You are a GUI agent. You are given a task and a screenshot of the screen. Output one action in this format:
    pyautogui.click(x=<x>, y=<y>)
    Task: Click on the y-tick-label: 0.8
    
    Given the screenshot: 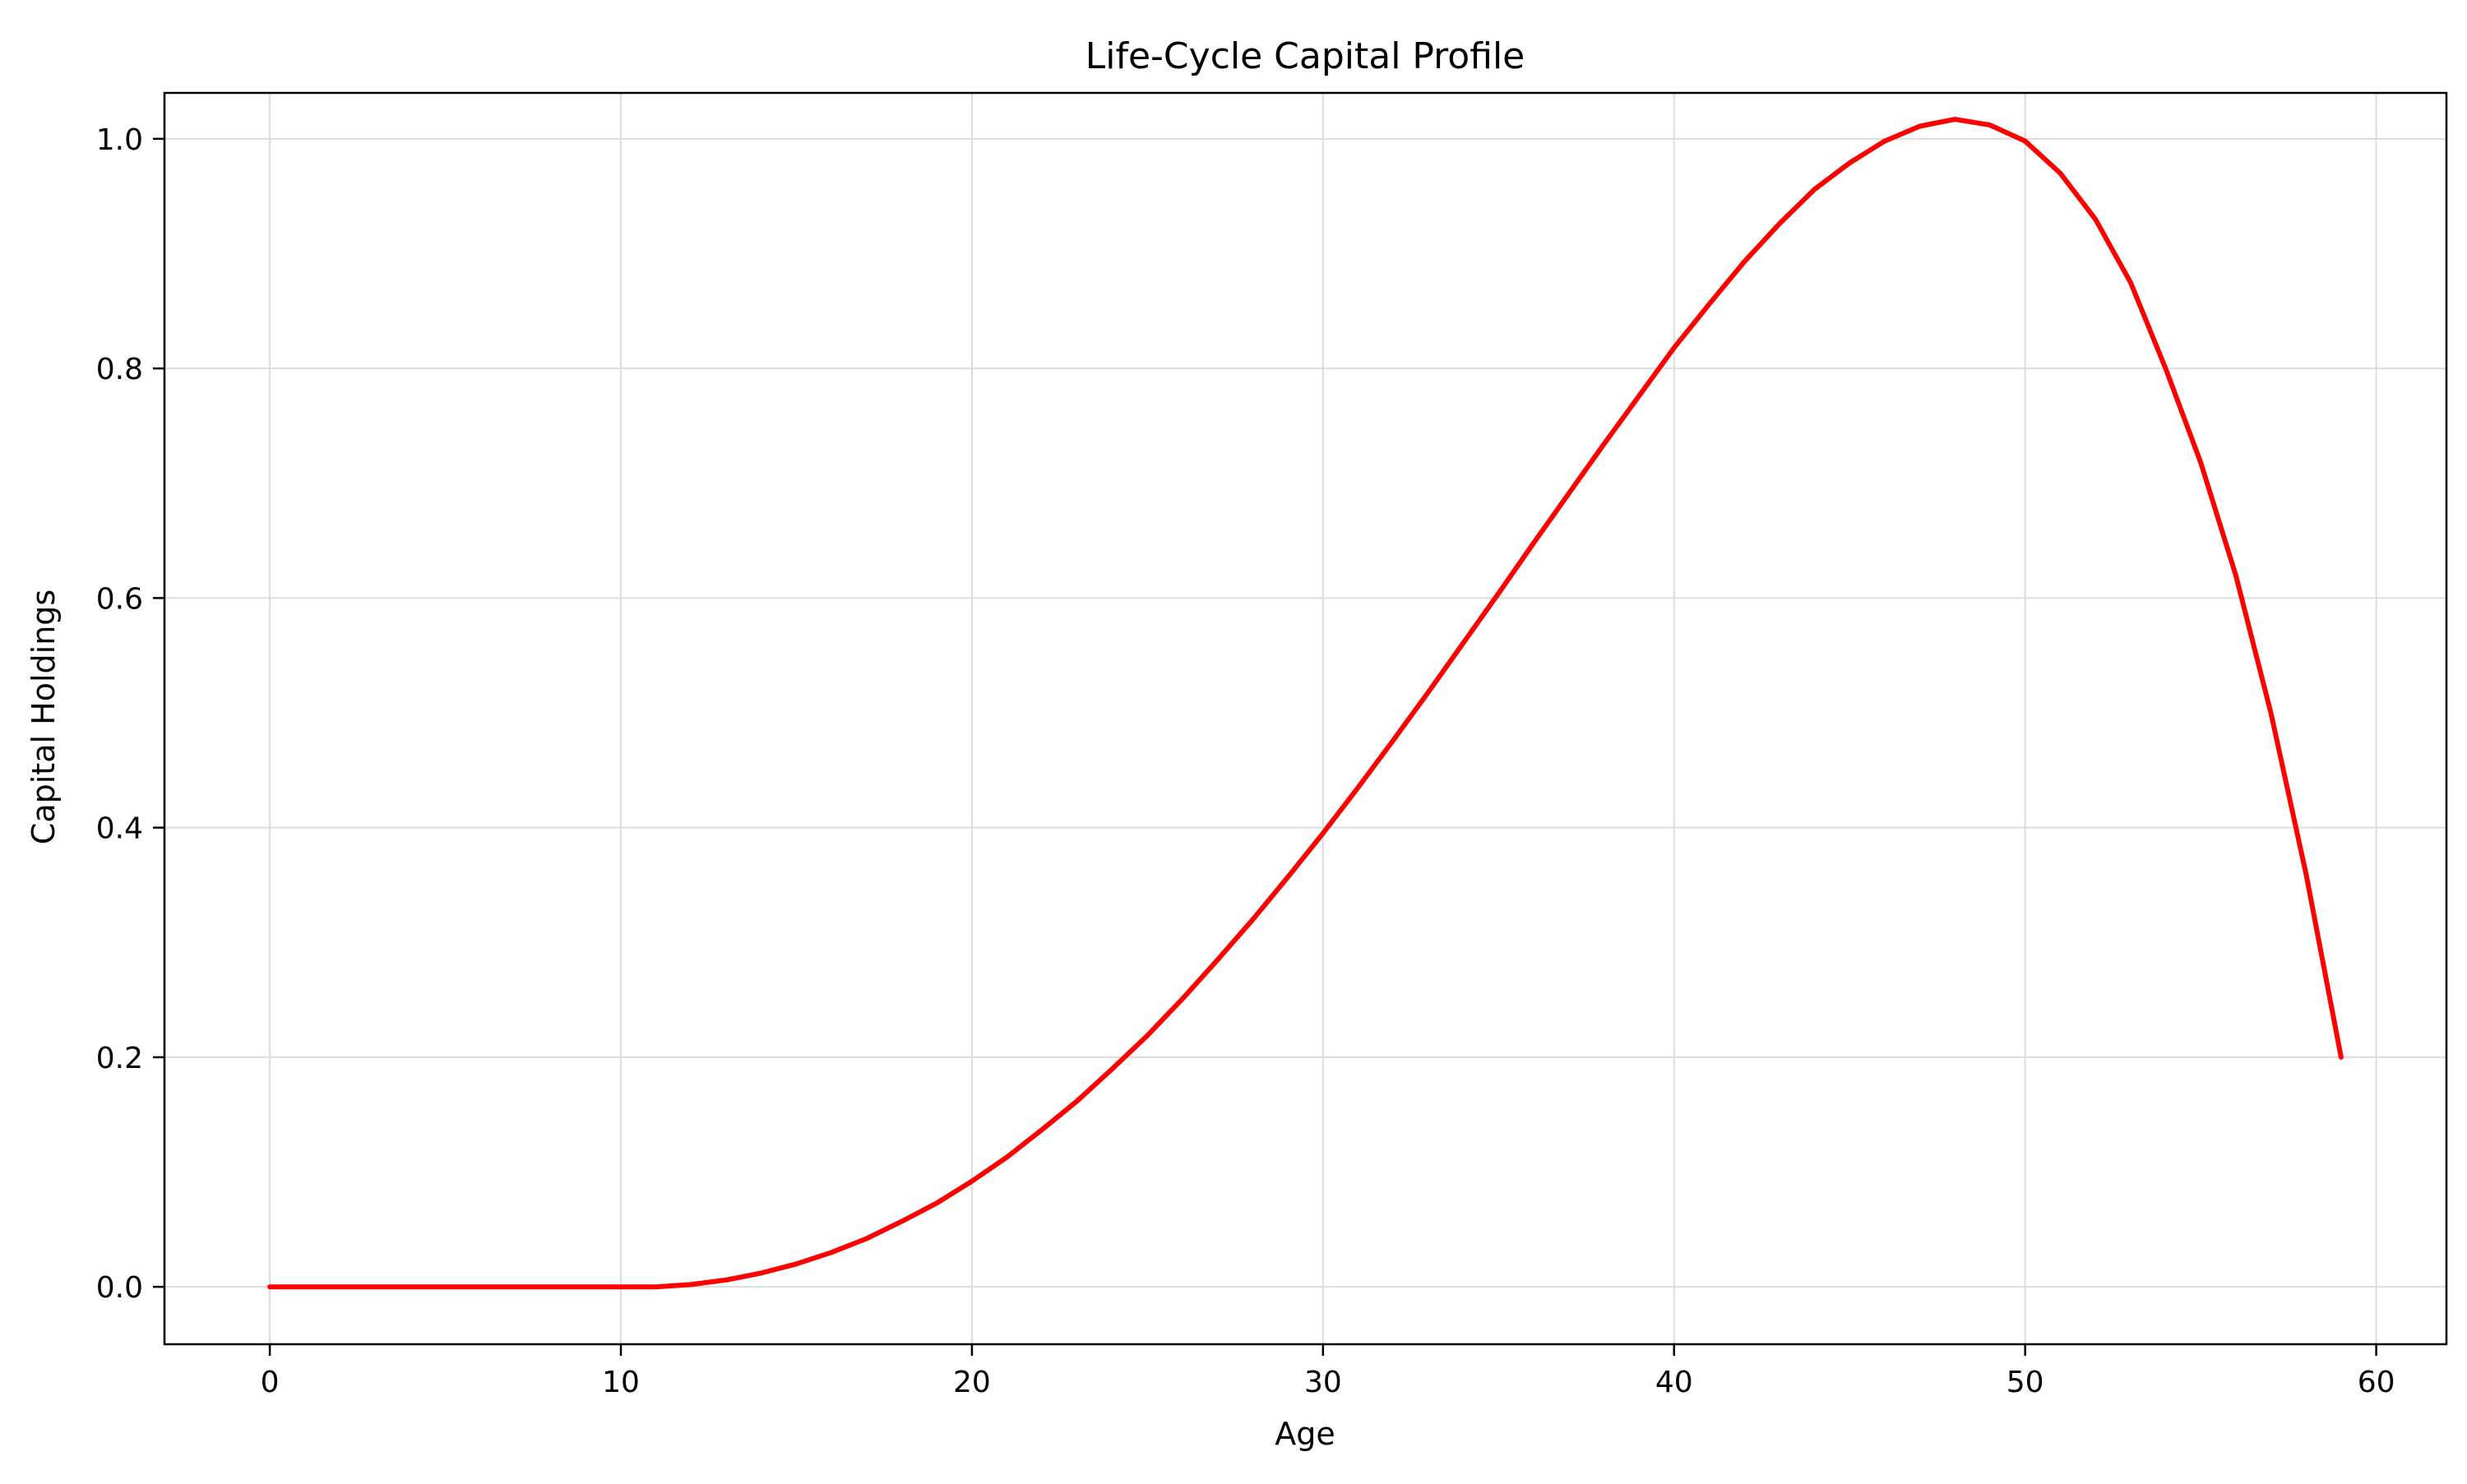 What is the action you would take?
    pyautogui.click(x=120, y=370)
    